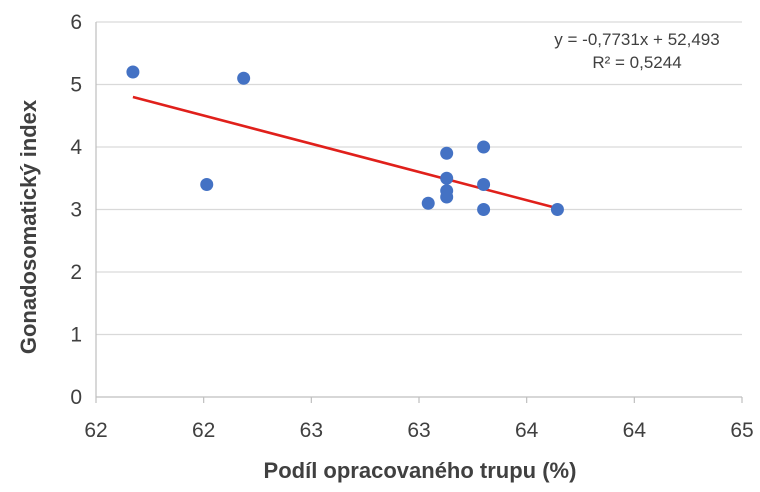 Image resolution: width=760 pixels, height=492 pixels. Describe the element at coordinates (76, 147) in the screenshot. I see `y-tick-label: 4` at that location.